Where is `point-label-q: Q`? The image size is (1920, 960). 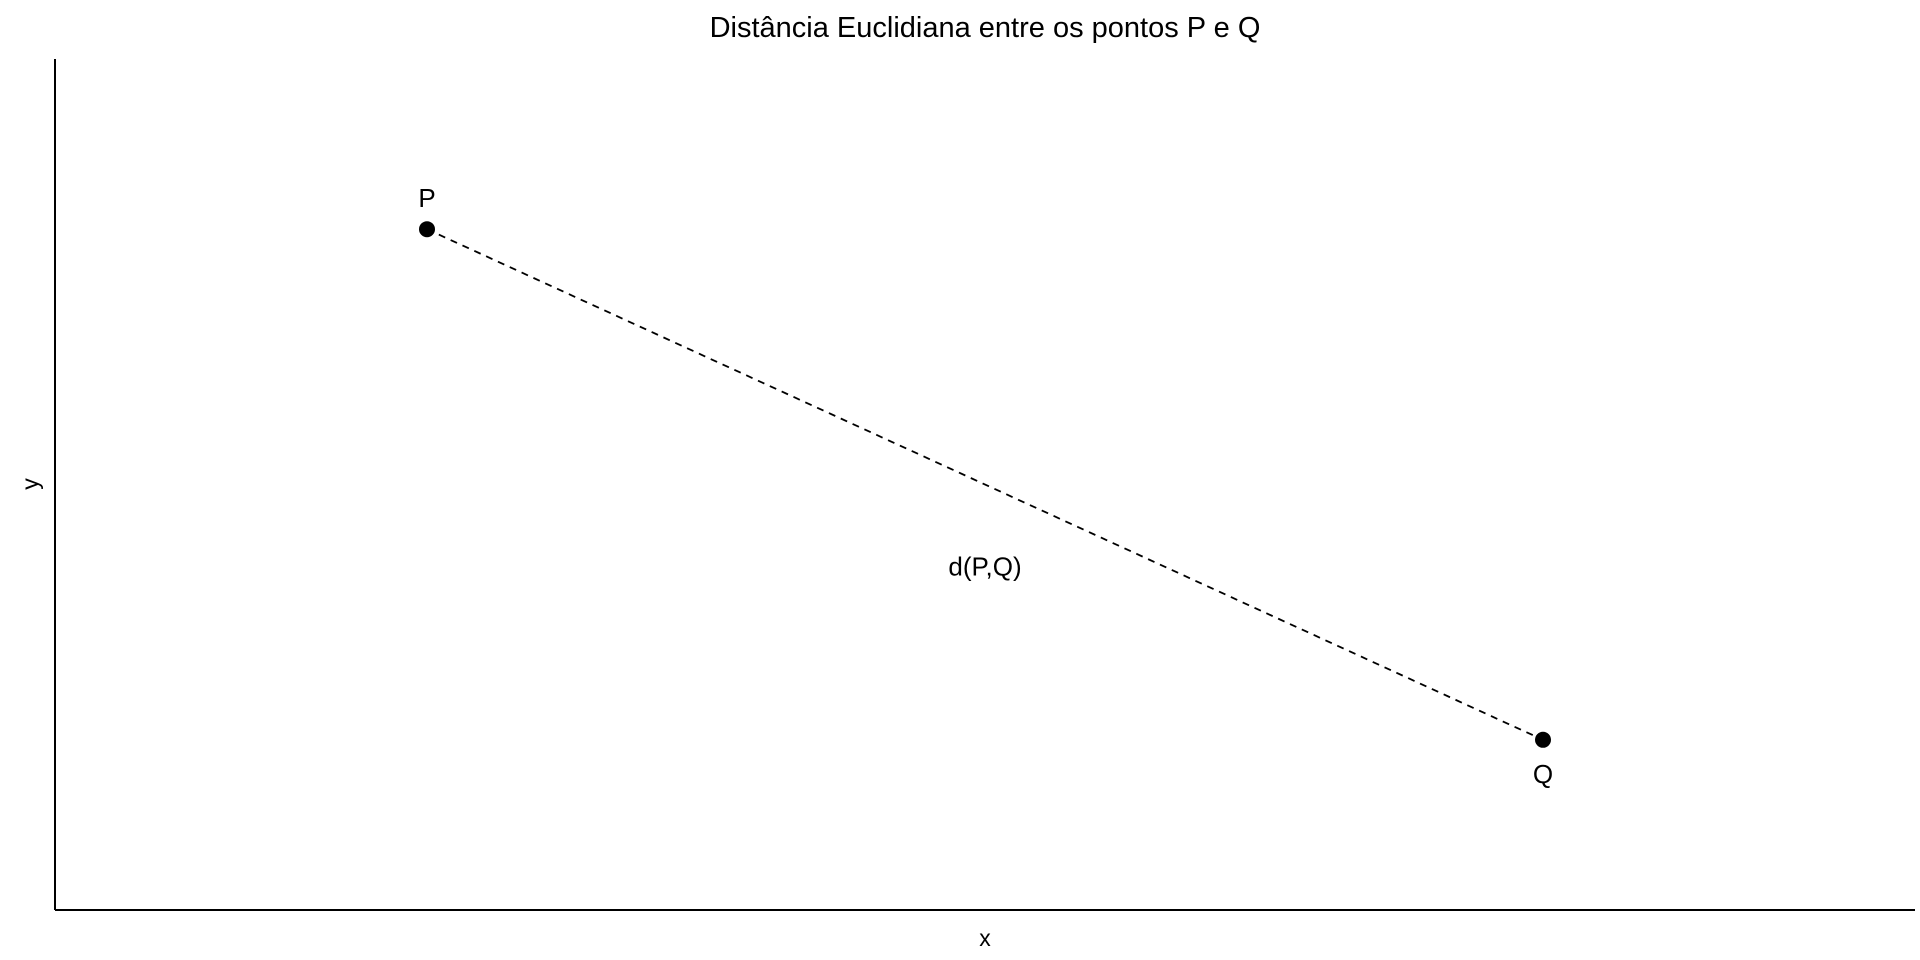
point-label-q: Q is located at coordinates (1543, 774).